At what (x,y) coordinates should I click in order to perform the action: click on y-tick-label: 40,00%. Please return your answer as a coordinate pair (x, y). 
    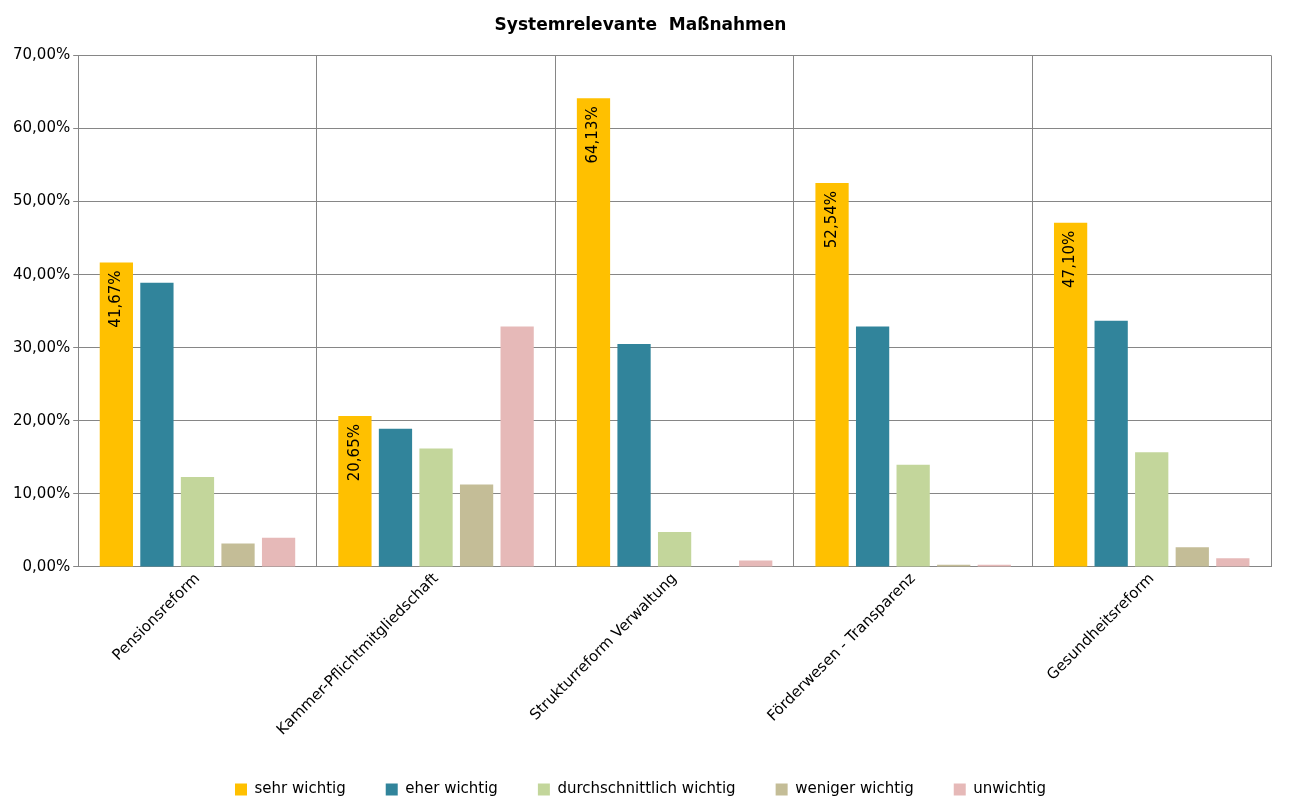
    Looking at the image, I should click on (41, 273).